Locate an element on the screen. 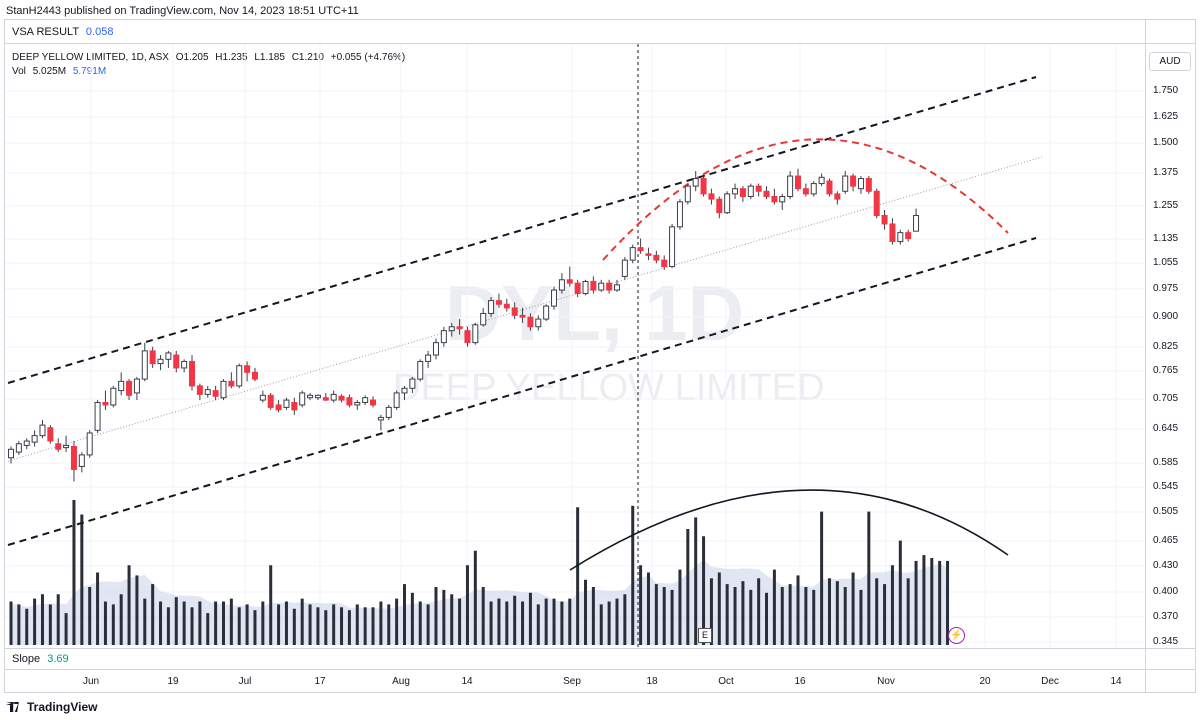  y-tick-label: 1.055 is located at coordinates (1166, 262).